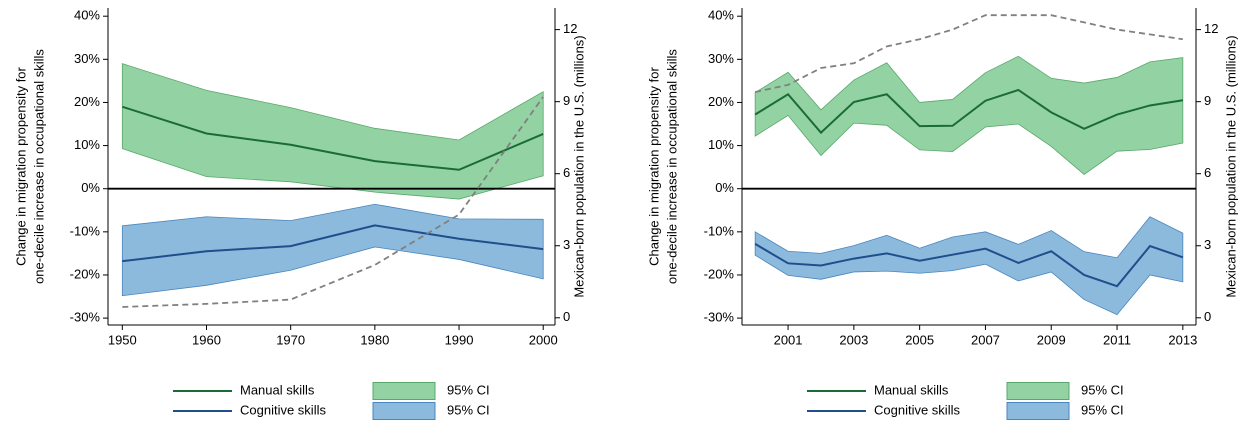 Image resolution: width=1245 pixels, height=429 pixels. Describe the element at coordinates (1117, 339) in the screenshot. I see `x-tick-label: 2011` at that location.